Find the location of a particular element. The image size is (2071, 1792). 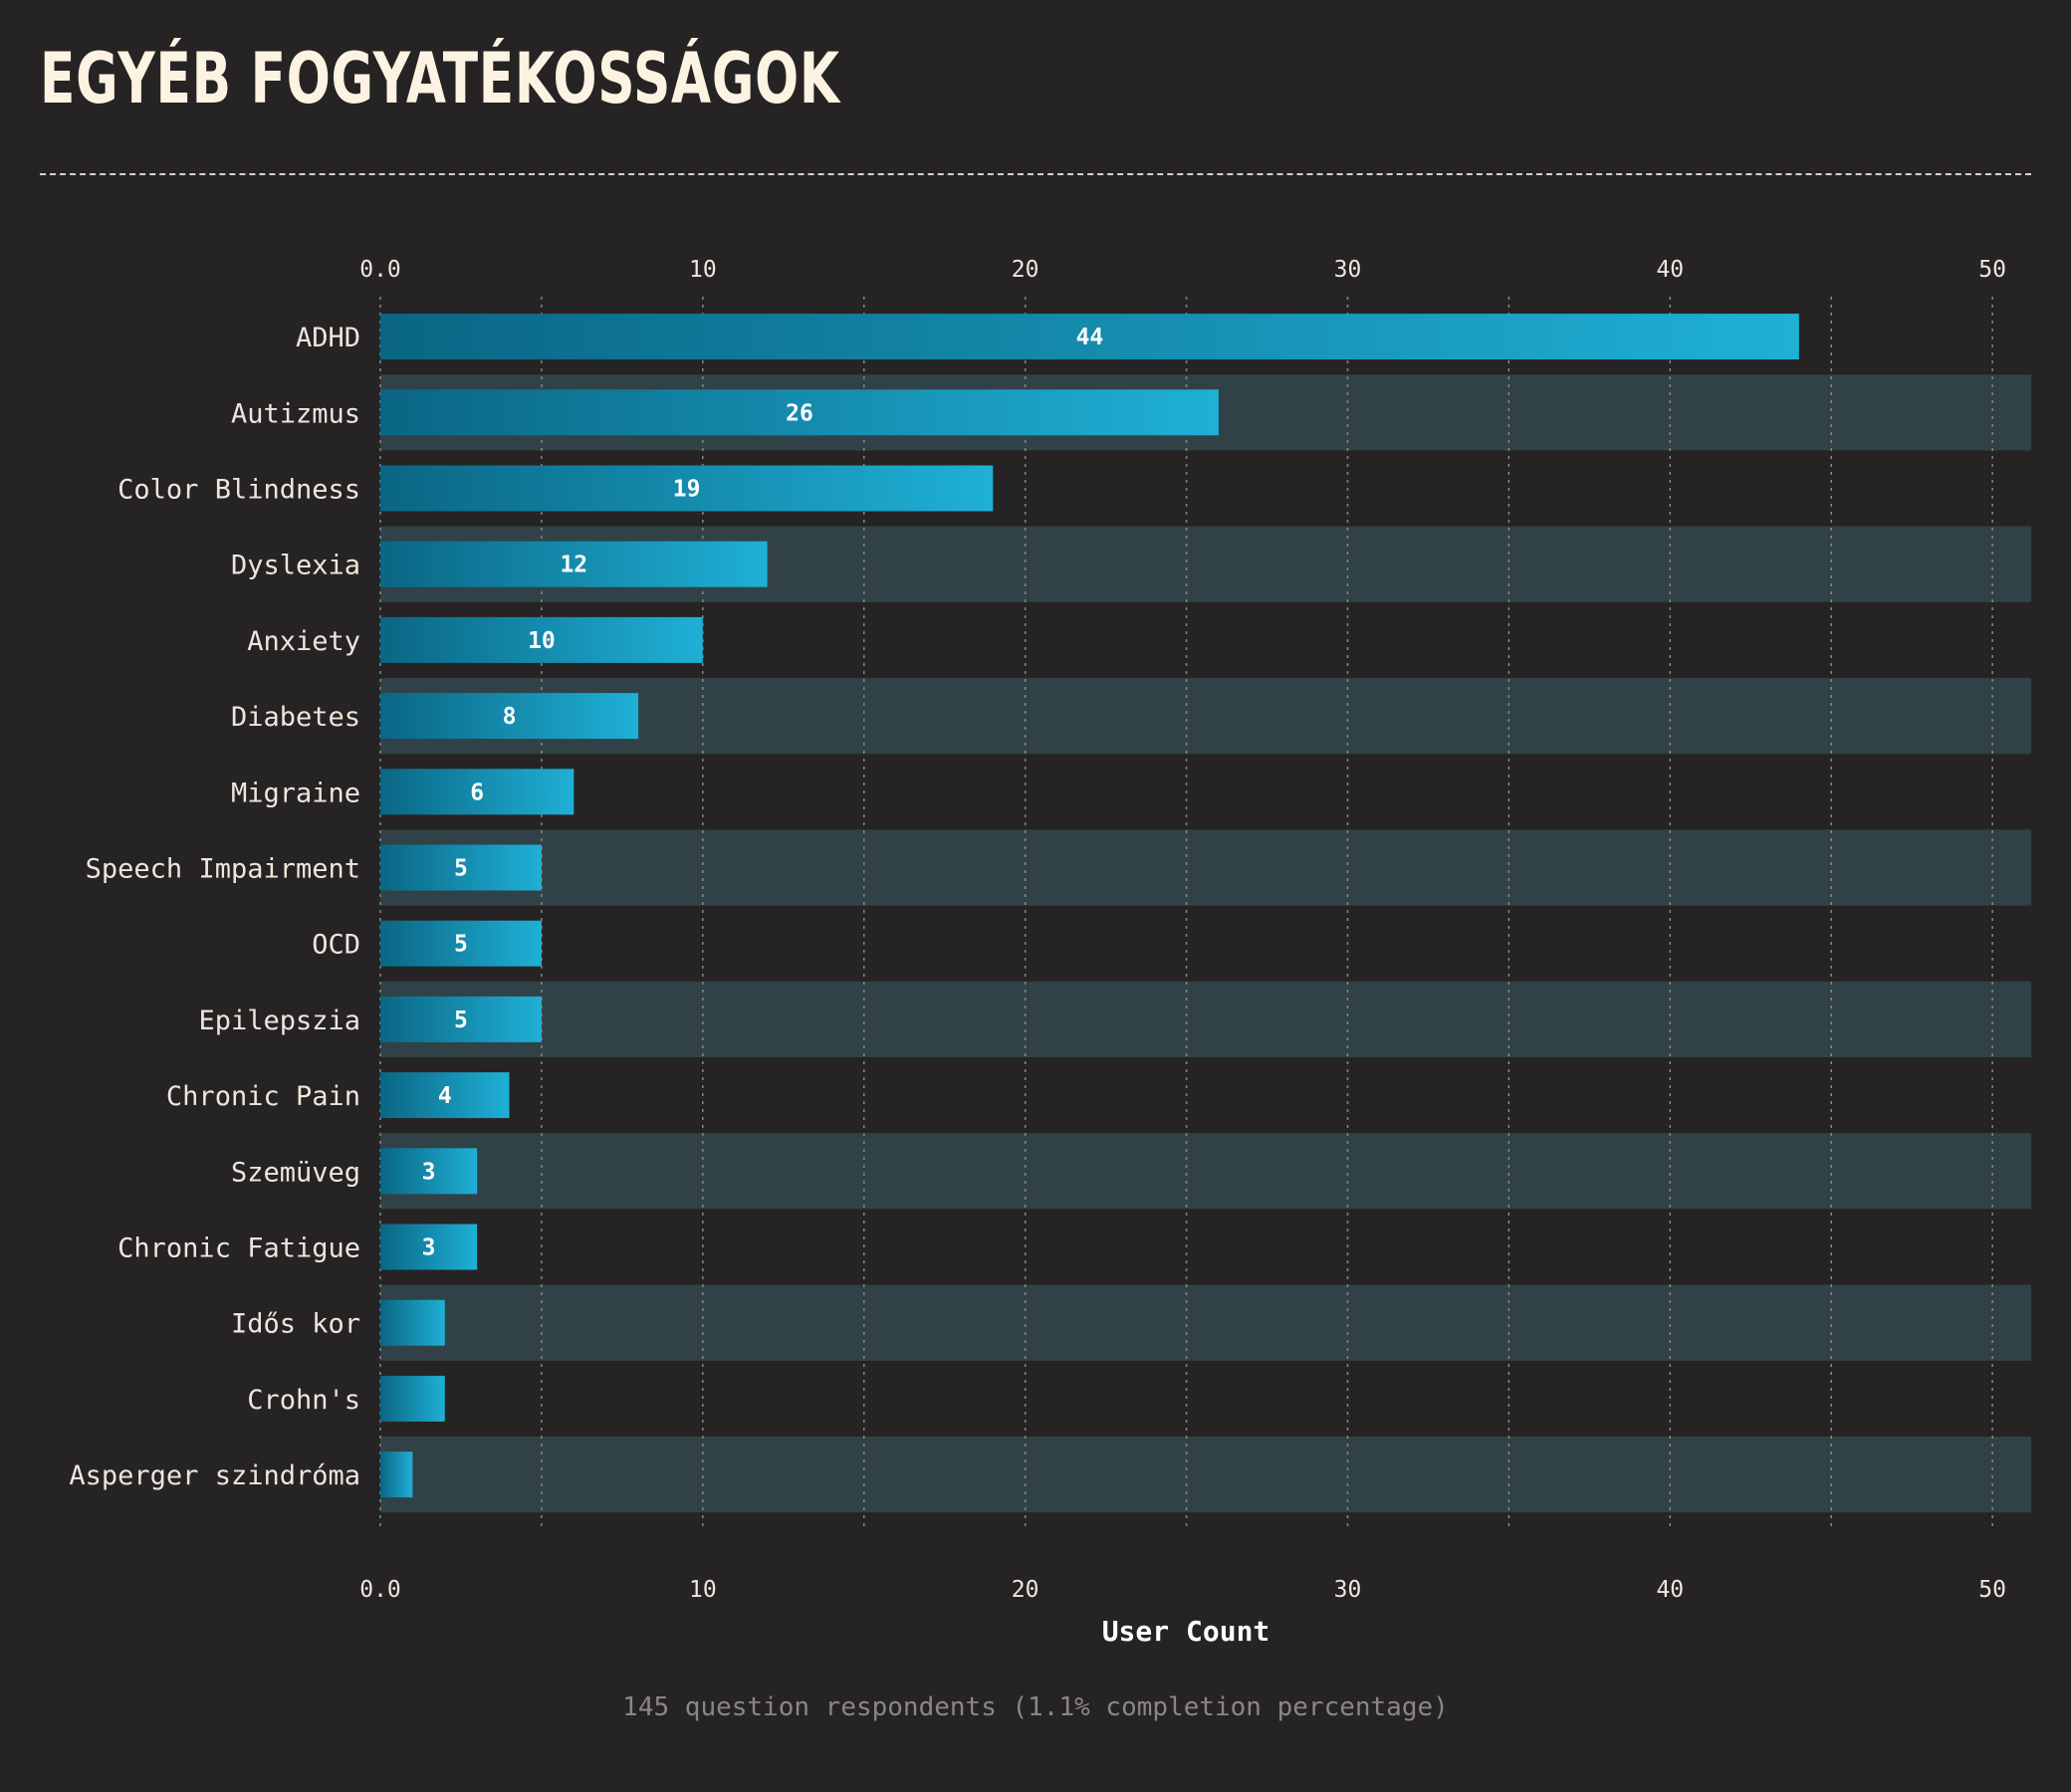

x-axis-title: User Count is located at coordinates (1186, 1632).